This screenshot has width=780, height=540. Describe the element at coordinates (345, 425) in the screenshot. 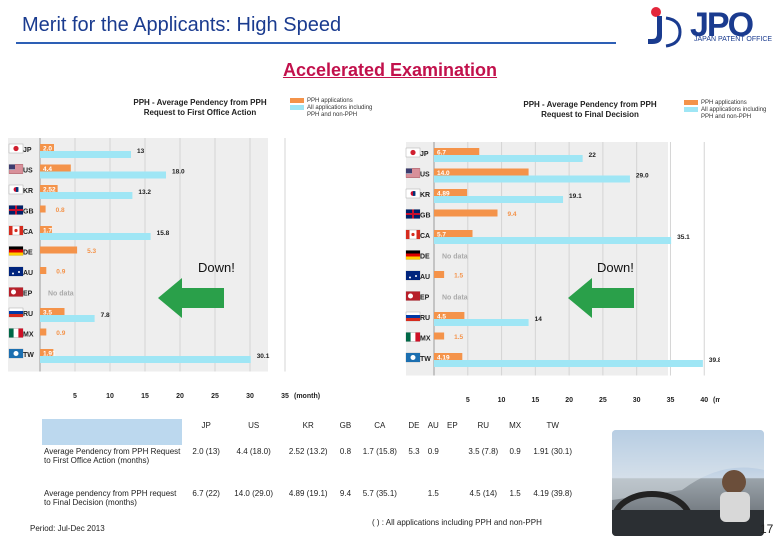

I see `table-header-cell: GB` at that location.